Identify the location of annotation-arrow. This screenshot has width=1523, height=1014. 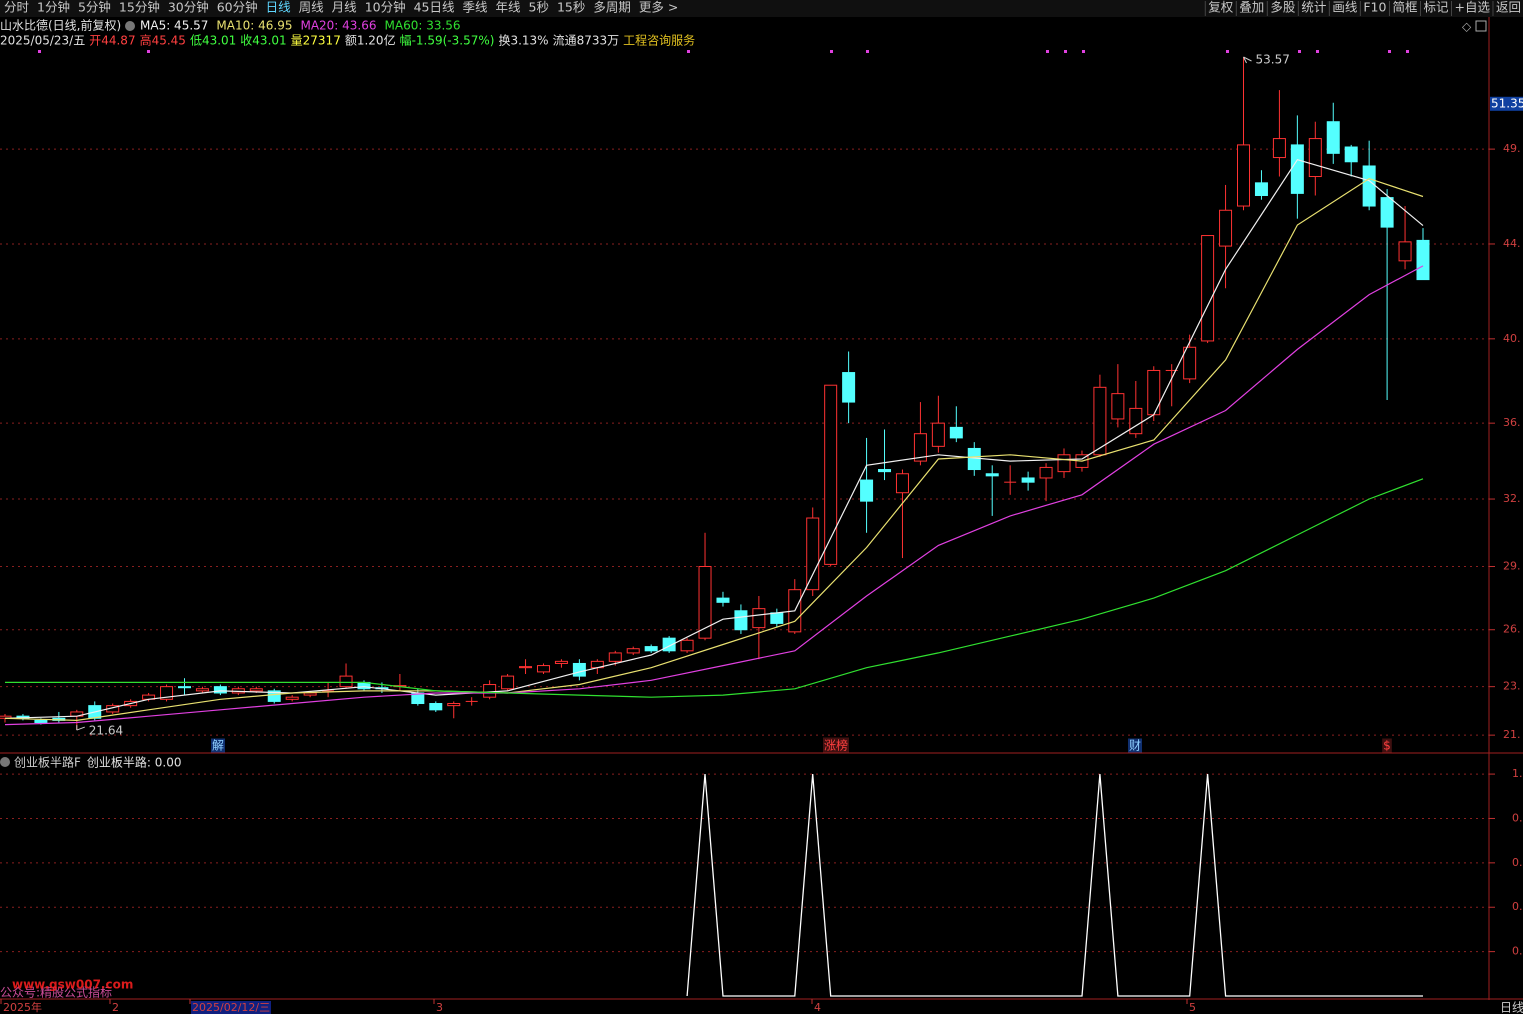
(80, 728).